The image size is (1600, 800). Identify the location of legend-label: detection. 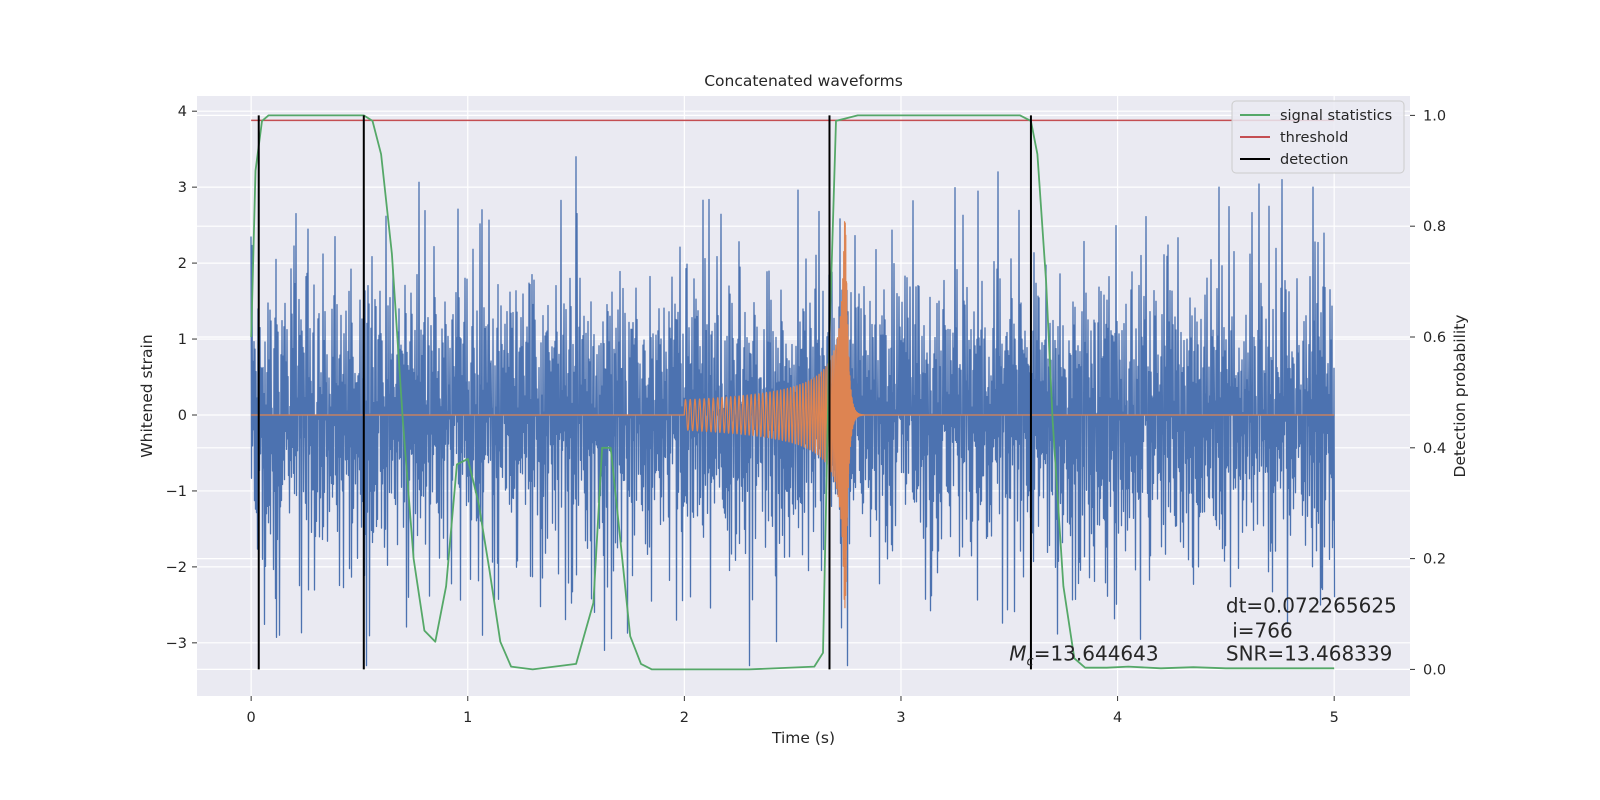
(1314, 160).